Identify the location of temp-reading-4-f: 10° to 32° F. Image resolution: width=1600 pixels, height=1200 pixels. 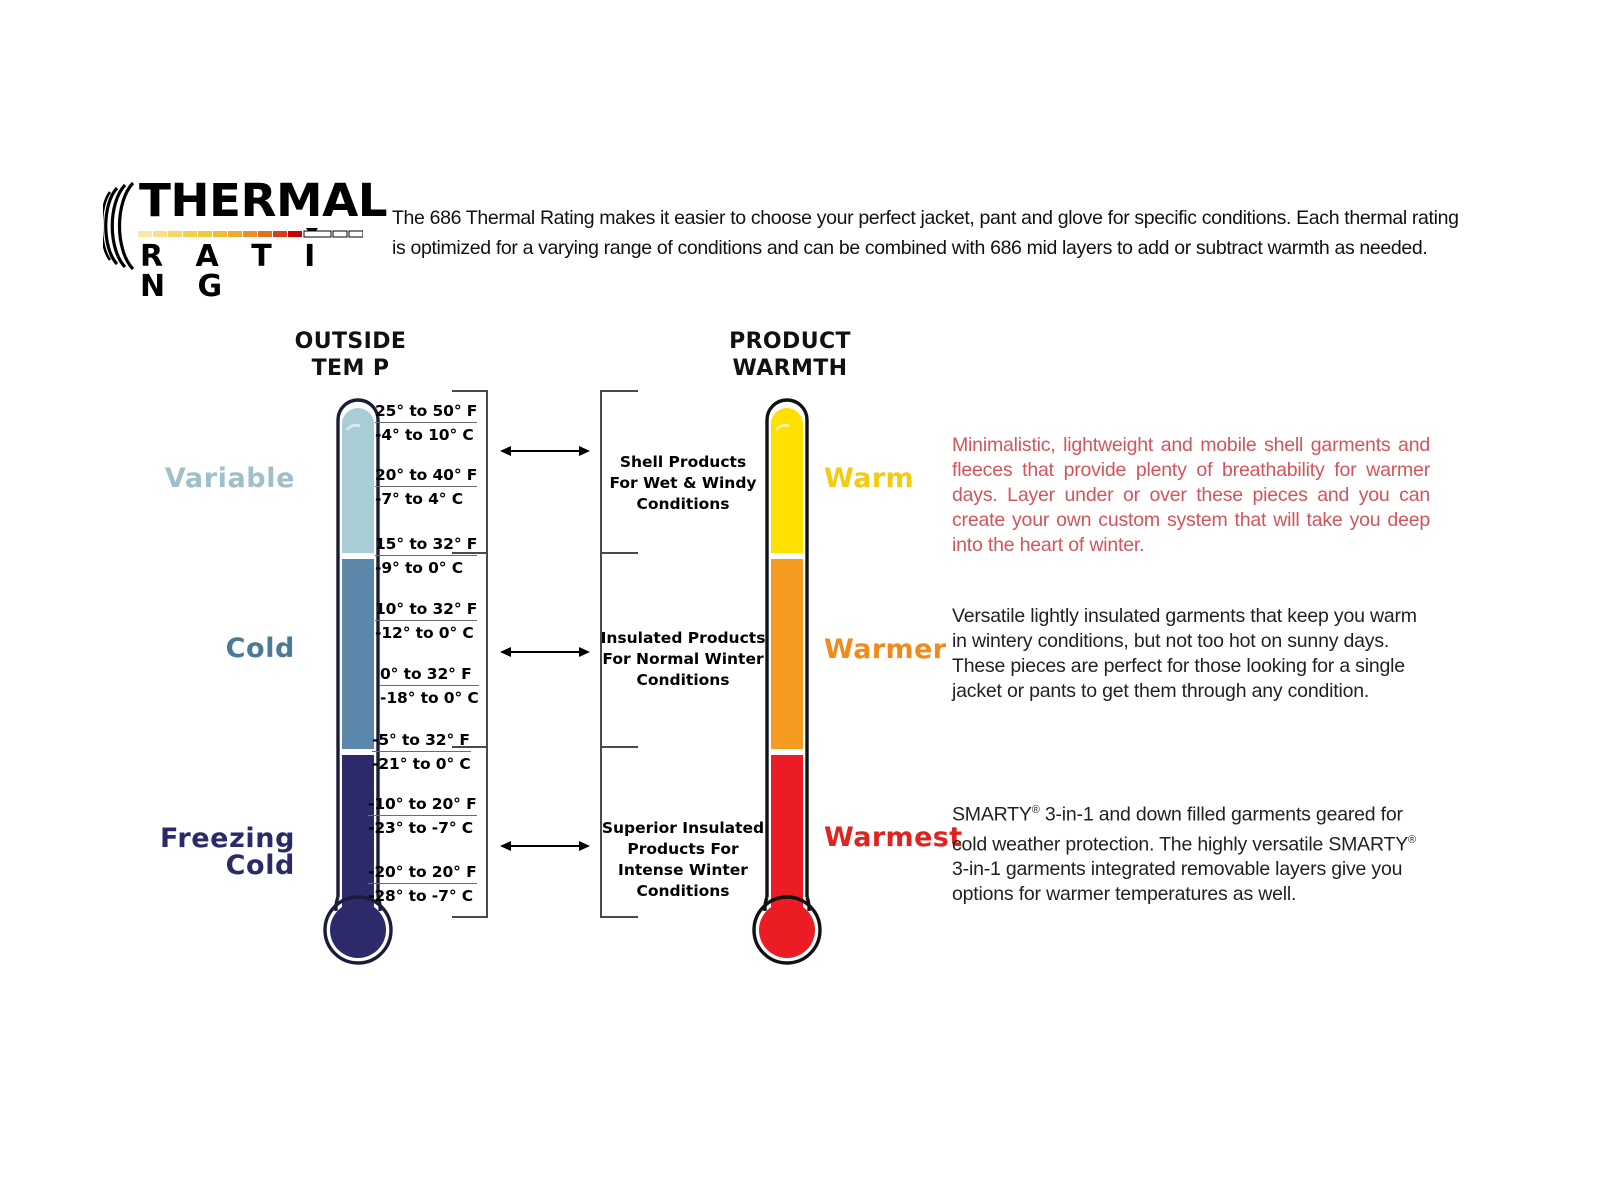
(426, 610).